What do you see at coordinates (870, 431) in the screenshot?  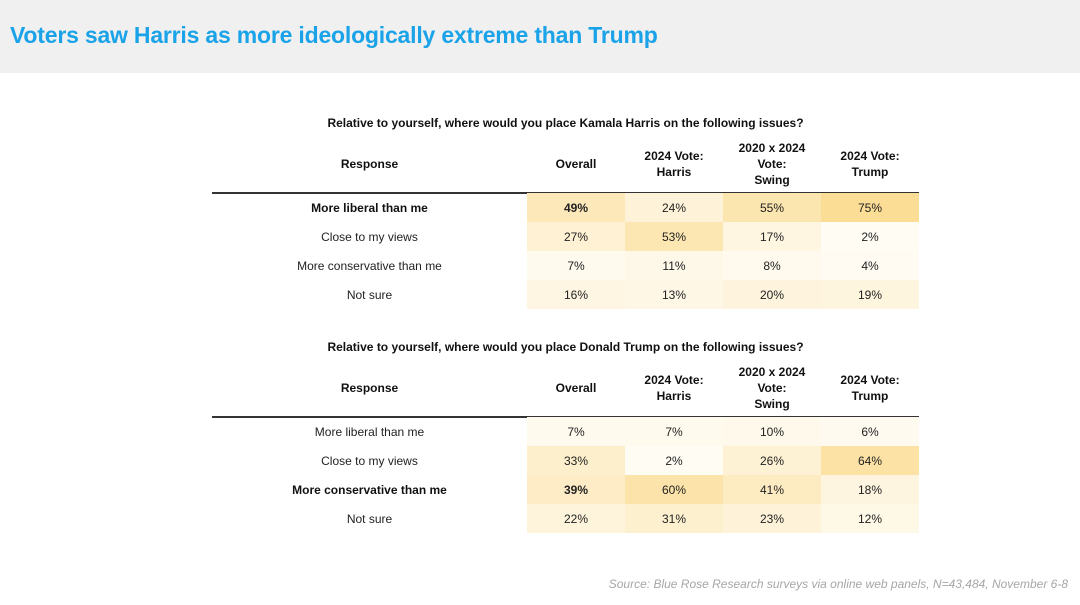 I see `value-cell: 6%` at bounding box center [870, 431].